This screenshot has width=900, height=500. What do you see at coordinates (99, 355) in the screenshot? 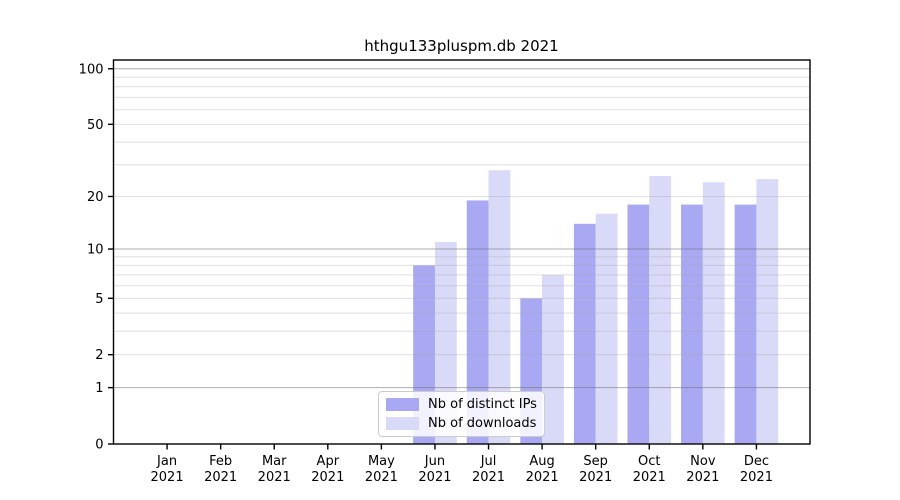
I see `y-tick-label-2: 2` at bounding box center [99, 355].